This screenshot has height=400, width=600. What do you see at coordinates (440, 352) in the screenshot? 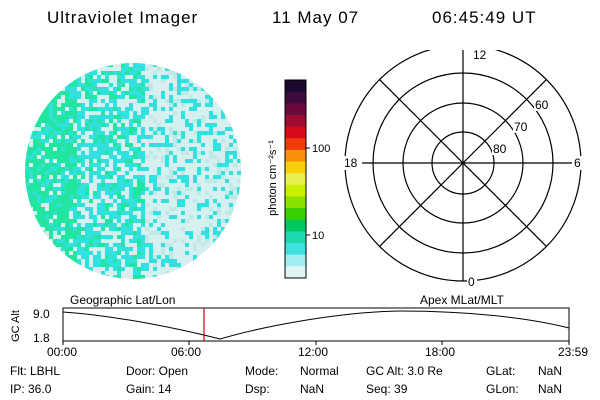
I see `x-tick-1800: 18:00` at bounding box center [440, 352].